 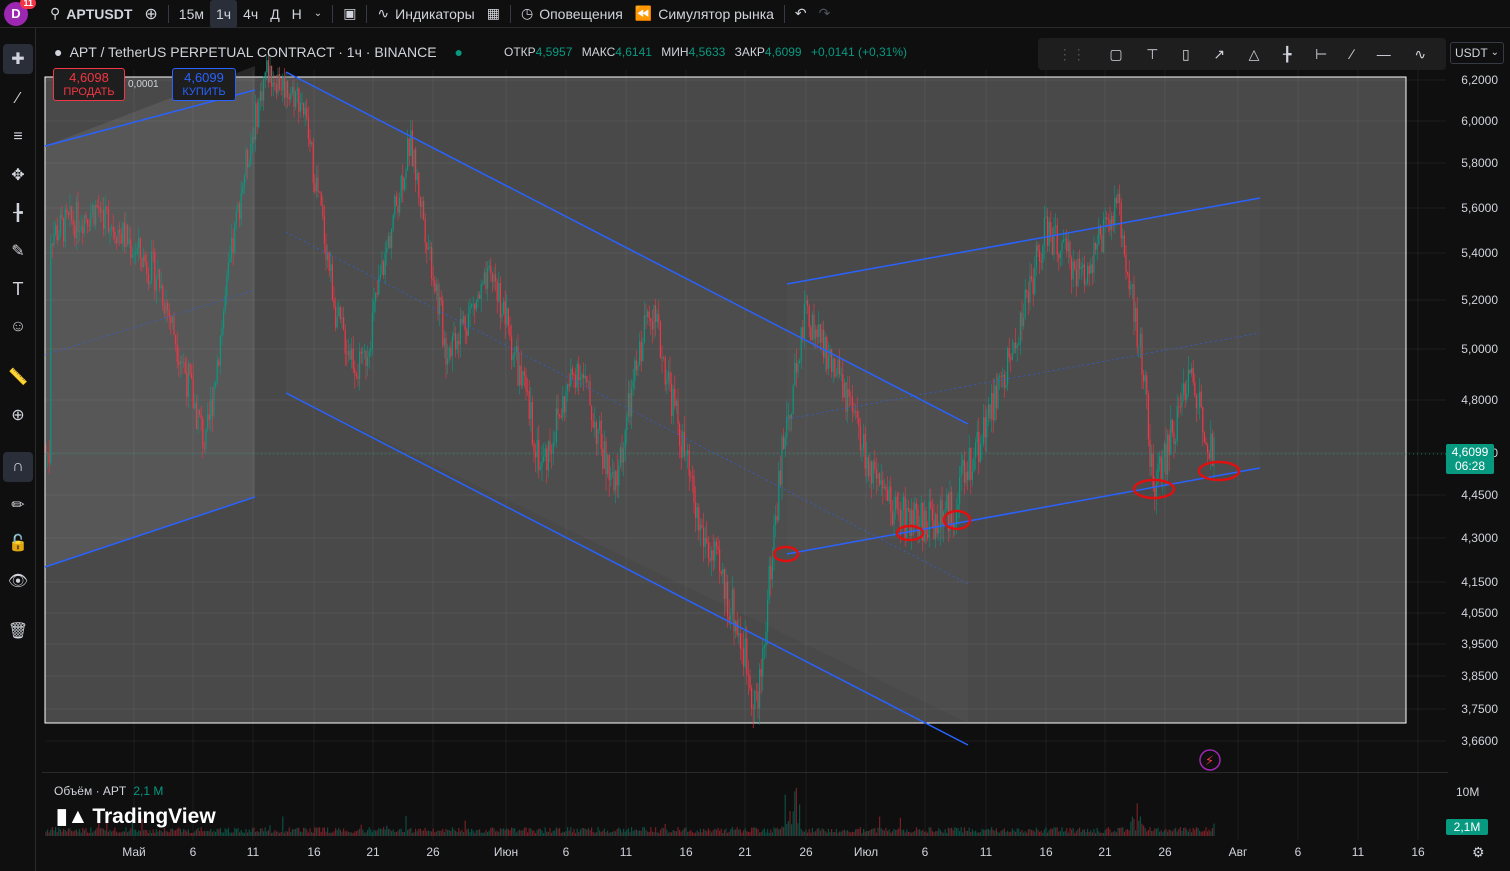 What do you see at coordinates (1383, 54) in the screenshot?
I see `horizontal-line-icon: —` at bounding box center [1383, 54].